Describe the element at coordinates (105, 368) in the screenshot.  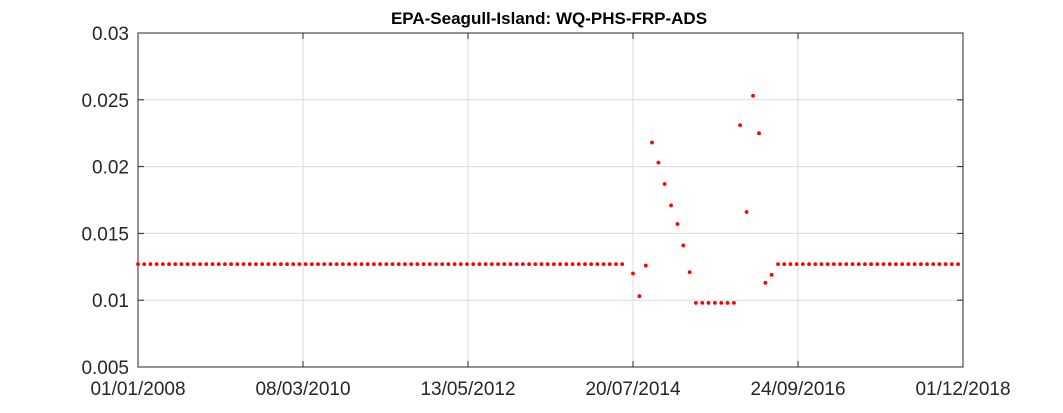
I see `y-tick-label: 0.005` at that location.